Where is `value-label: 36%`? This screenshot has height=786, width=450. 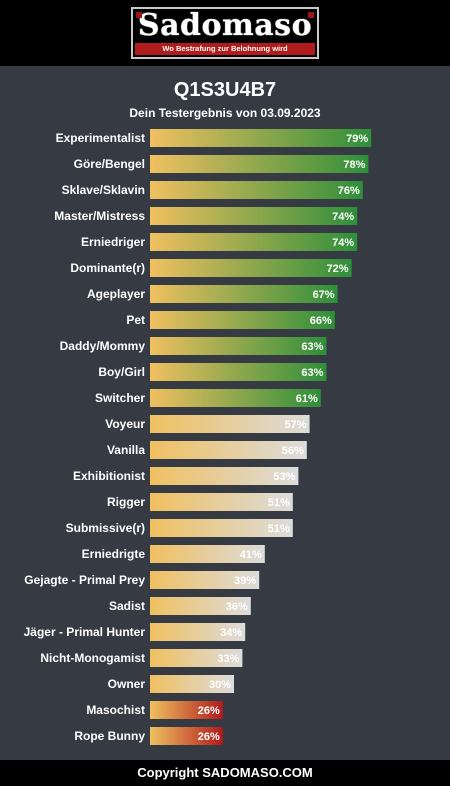 value-label: 36% is located at coordinates (237, 607).